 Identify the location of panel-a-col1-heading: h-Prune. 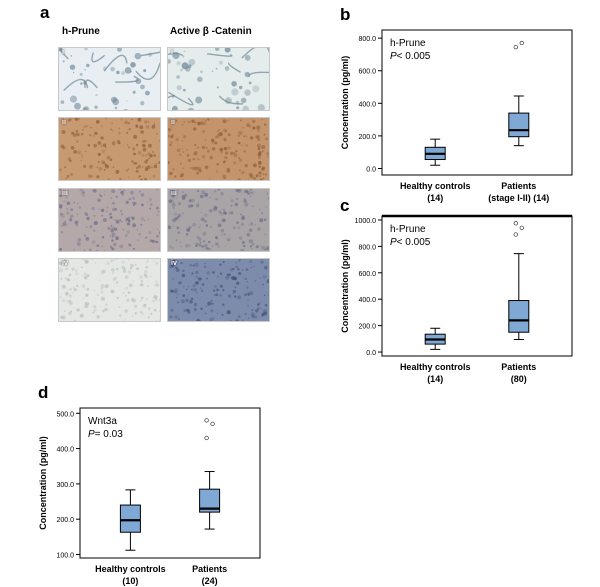
(81, 31).